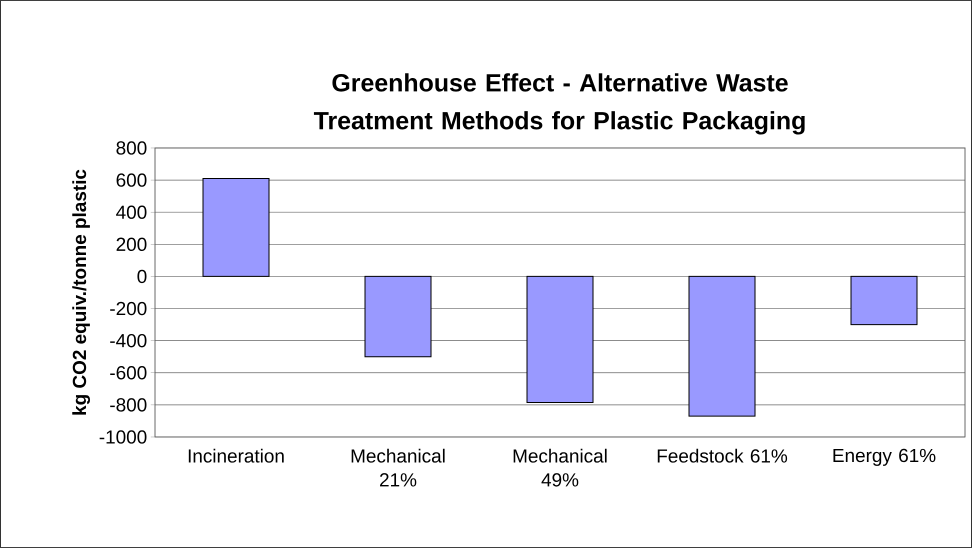 This screenshot has height=548, width=972. Describe the element at coordinates (723, 455) in the screenshot. I see `x-tick-label: Feedstock 61%` at that location.